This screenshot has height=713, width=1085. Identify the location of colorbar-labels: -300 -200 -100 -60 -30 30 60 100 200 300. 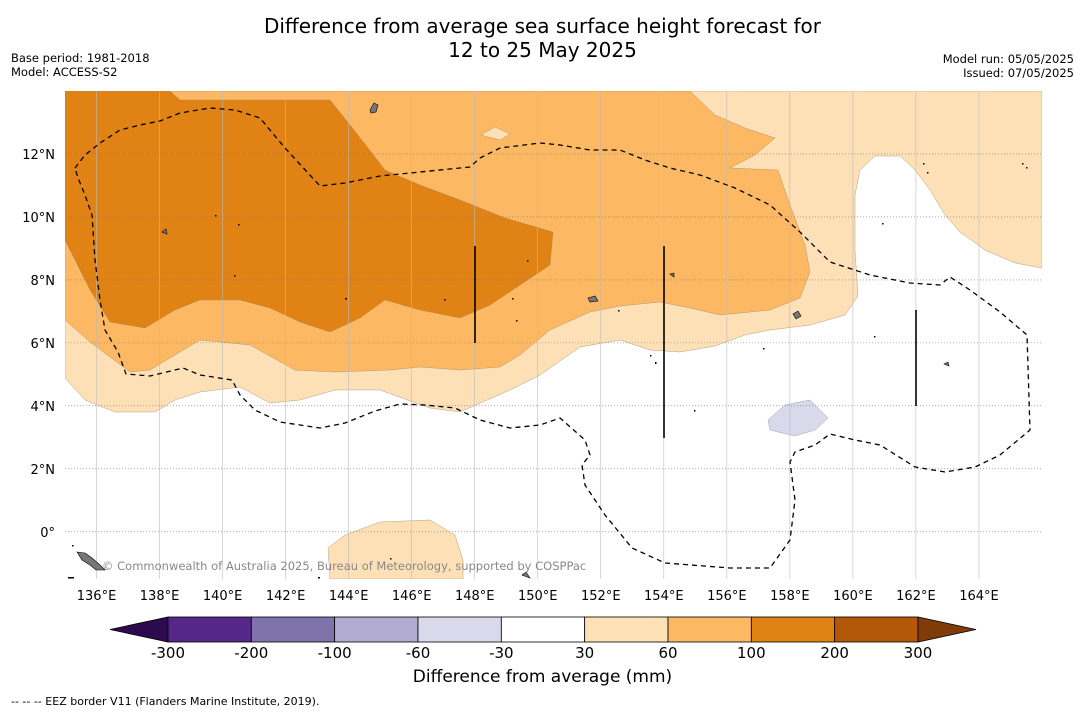
(541, 653).